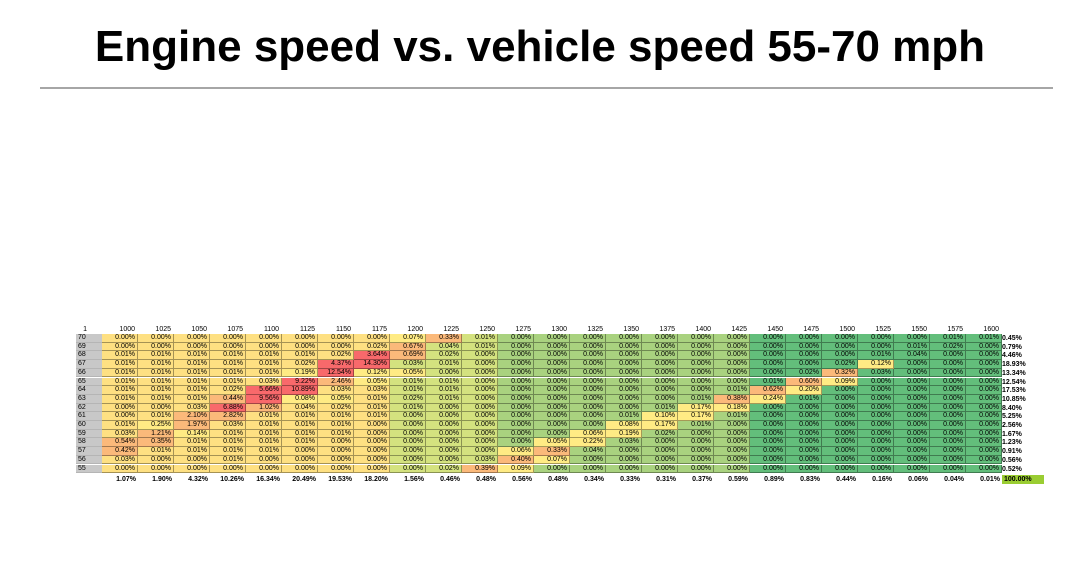 The height and width of the screenshot is (564, 1080). Describe the element at coordinates (883, 329) in the screenshot. I see `column-header: 1525` at that location.